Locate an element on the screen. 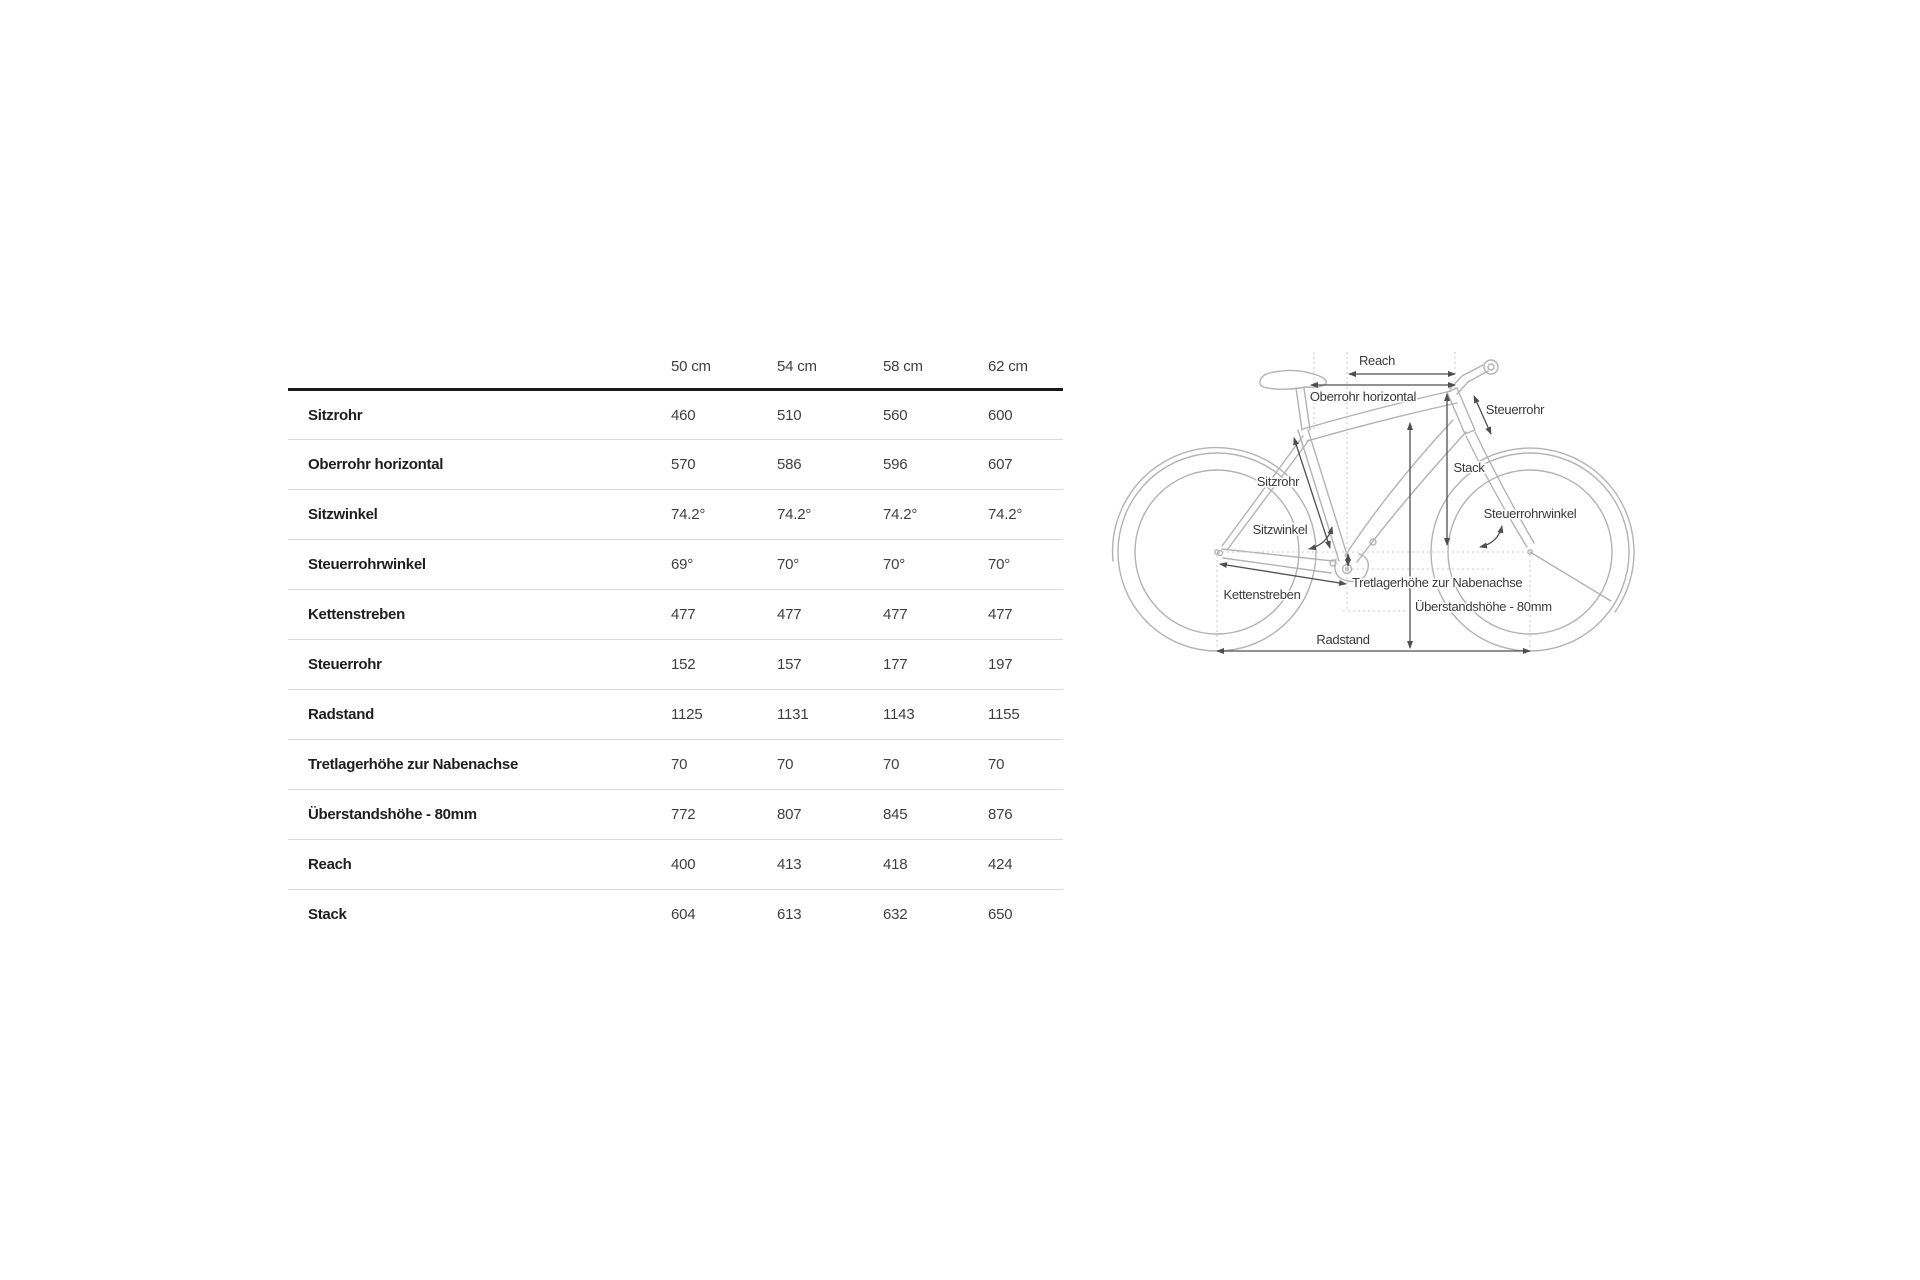 Image resolution: width=1920 pixels, height=1280 pixels. geometry-row-label: Überstandshöhe - 80mm is located at coordinates (392, 814).